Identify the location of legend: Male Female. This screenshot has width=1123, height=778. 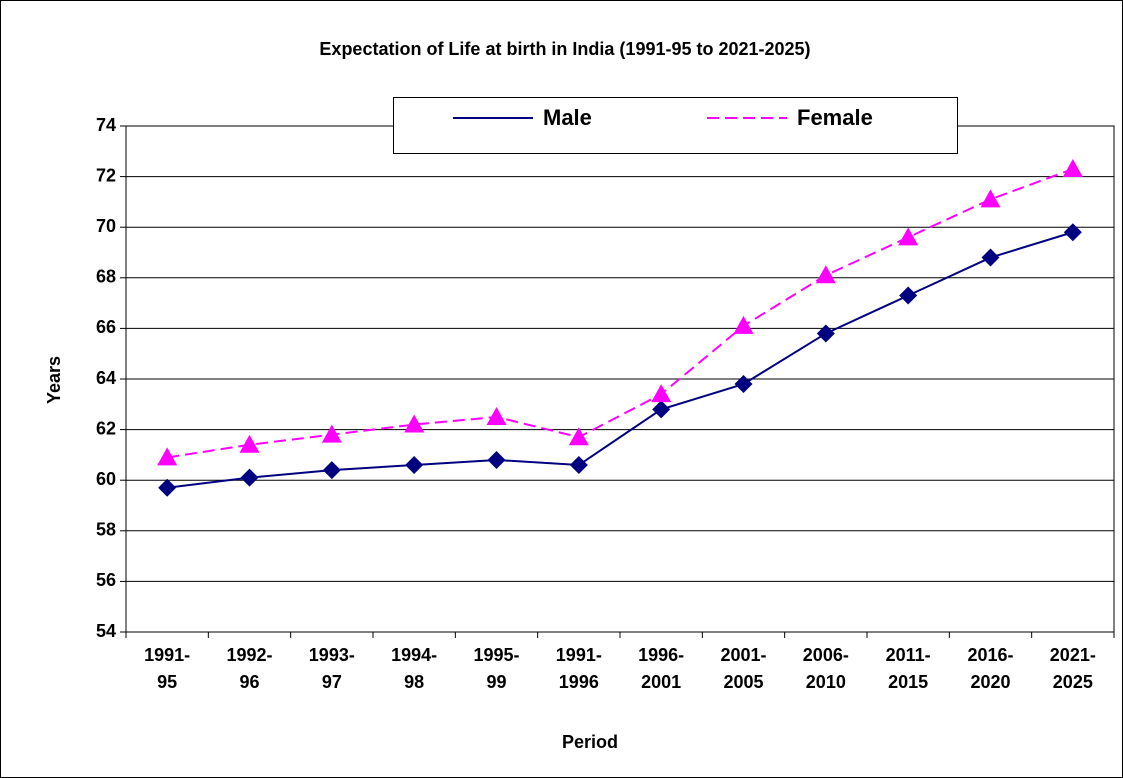
(675, 125).